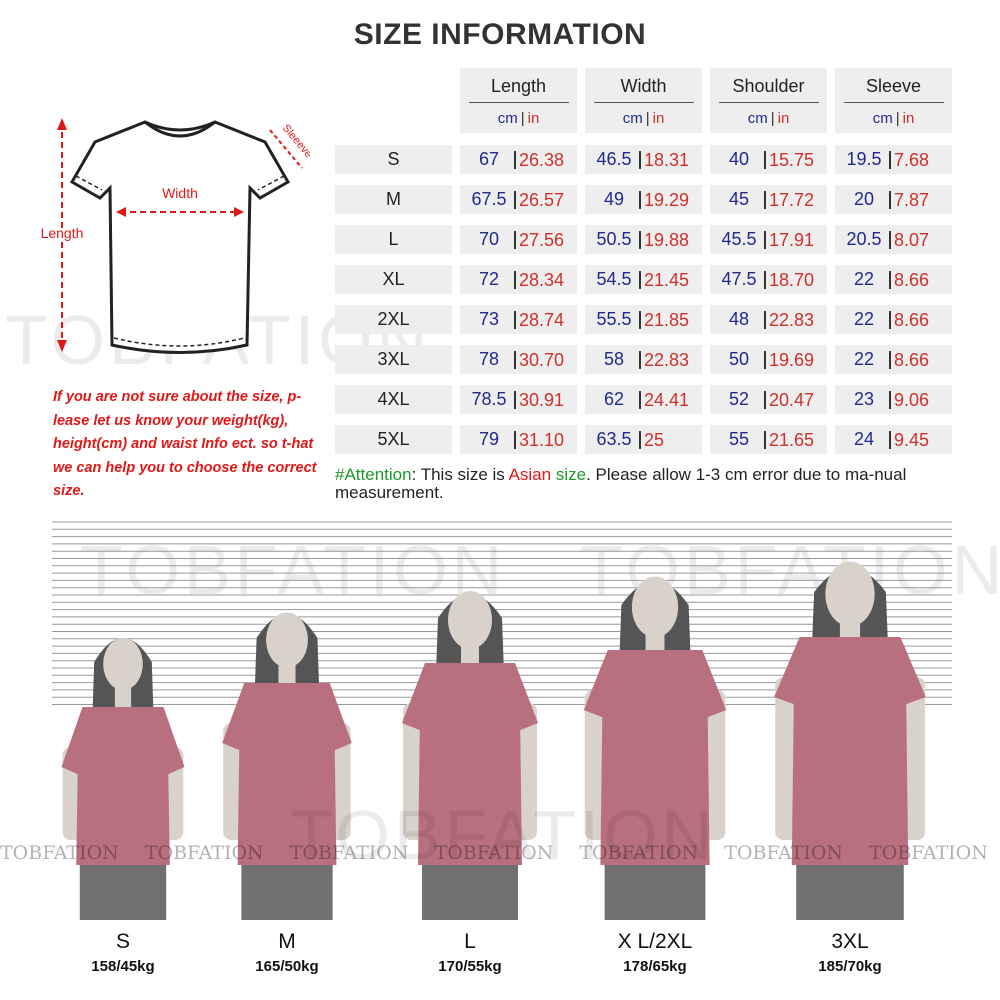 The image size is (1000, 1000). Describe the element at coordinates (864, 238) in the screenshot. I see `cm-value: 20.5` at that location.